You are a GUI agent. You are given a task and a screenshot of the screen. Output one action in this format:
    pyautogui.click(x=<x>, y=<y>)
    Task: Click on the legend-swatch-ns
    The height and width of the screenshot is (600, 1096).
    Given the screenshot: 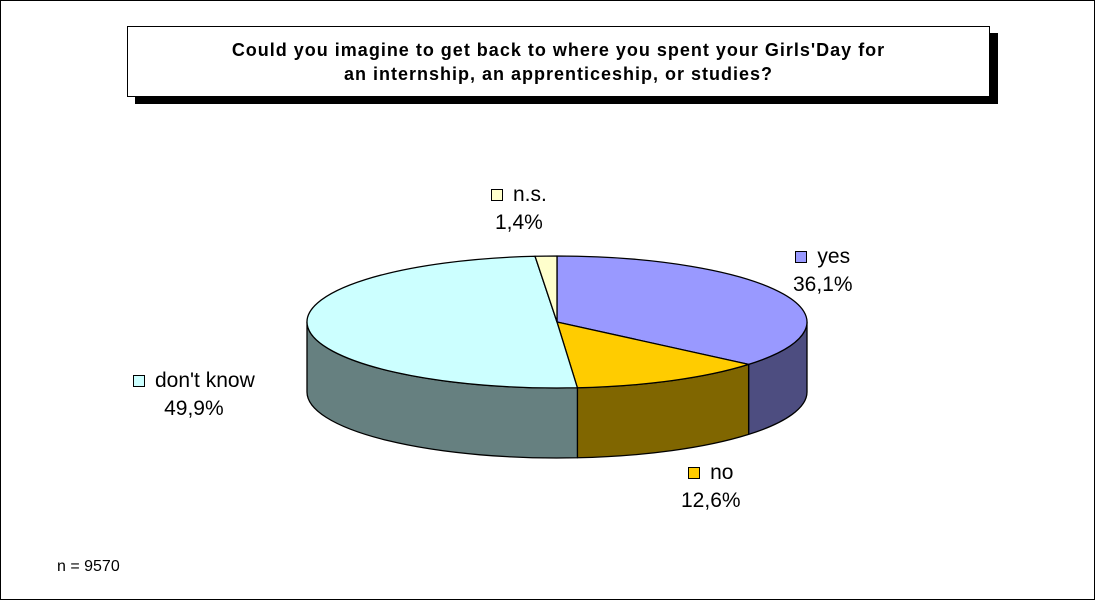 What is the action you would take?
    pyautogui.click(x=497, y=195)
    